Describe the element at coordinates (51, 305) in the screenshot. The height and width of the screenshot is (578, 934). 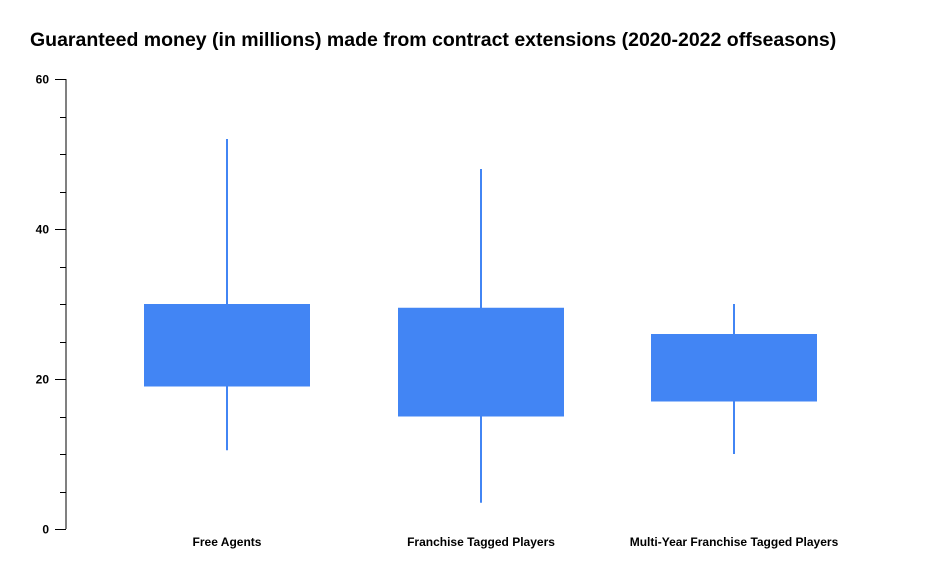
I see `y-axis: 0 20 40 60` at that location.